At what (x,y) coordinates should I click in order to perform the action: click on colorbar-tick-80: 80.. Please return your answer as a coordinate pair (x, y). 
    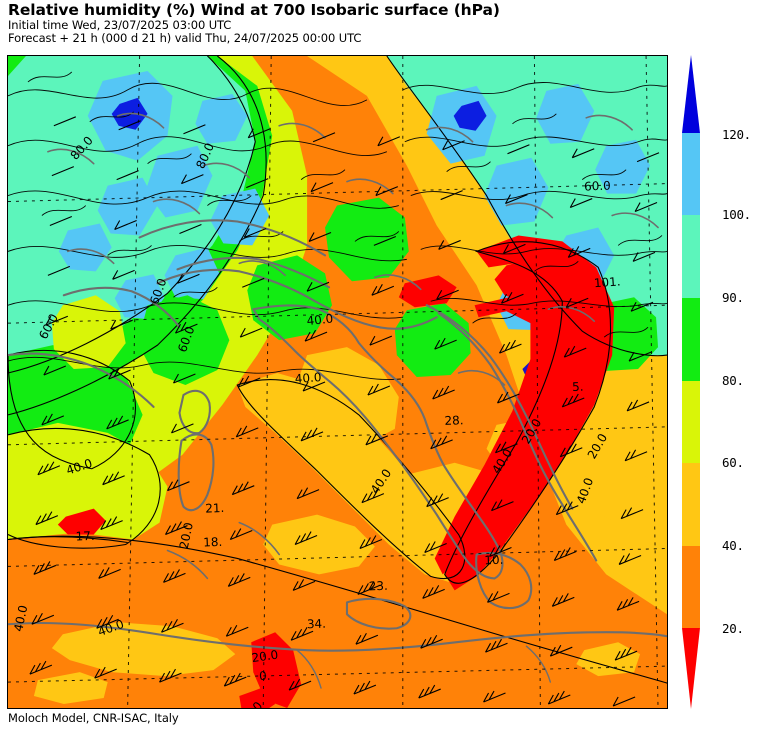
    Looking at the image, I should click on (733, 380).